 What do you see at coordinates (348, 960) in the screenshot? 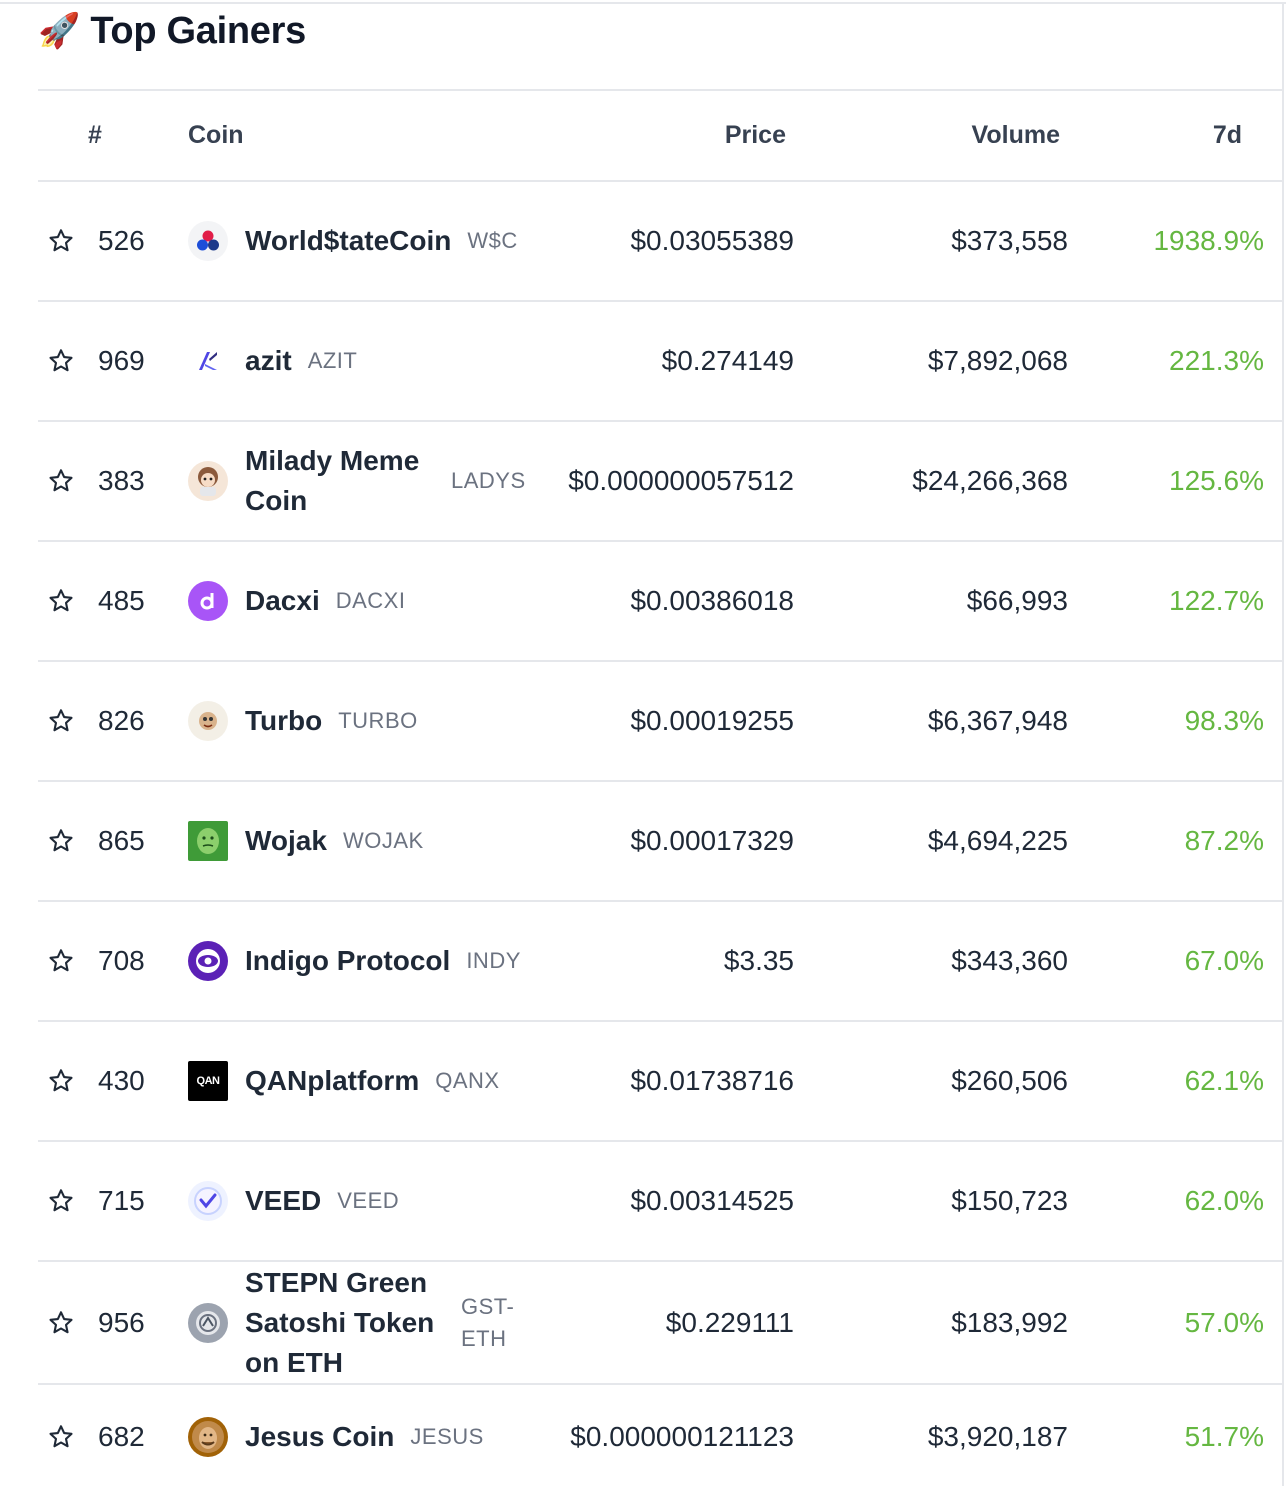
I see `coin-name: Indigo Protocol` at bounding box center [348, 960].